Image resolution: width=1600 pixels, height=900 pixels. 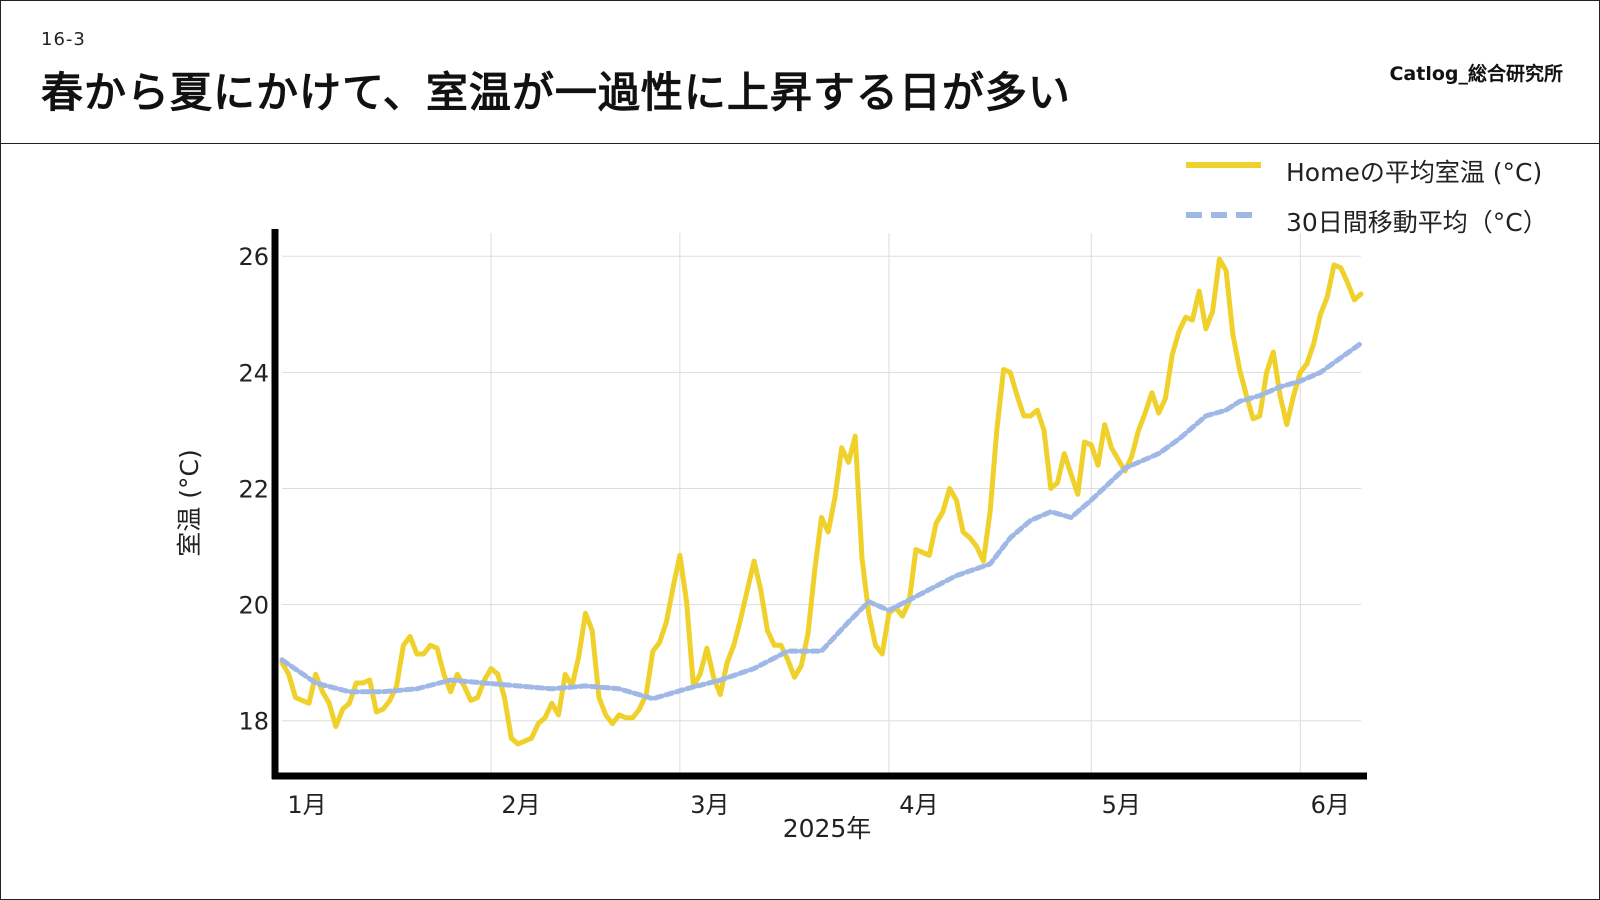 I want to click on y-tick-label: 26, so click(x=253, y=257).